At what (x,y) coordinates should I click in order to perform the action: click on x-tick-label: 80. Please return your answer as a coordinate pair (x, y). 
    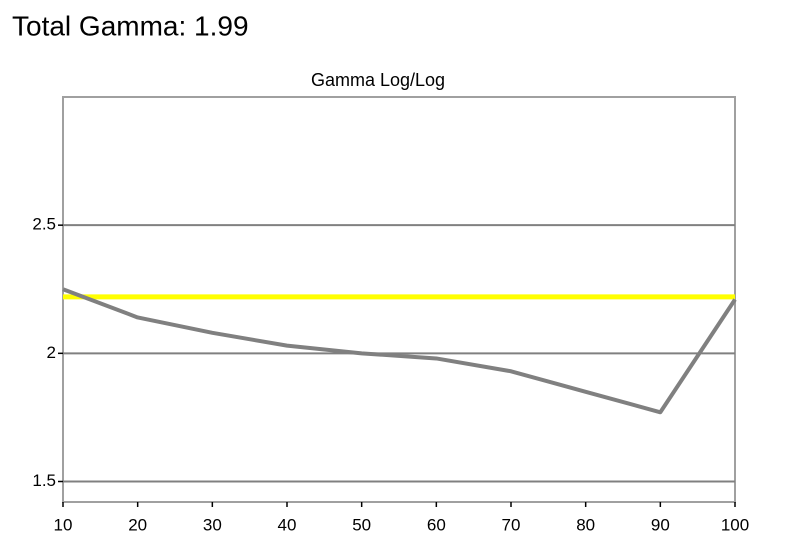
    Looking at the image, I should click on (585, 524).